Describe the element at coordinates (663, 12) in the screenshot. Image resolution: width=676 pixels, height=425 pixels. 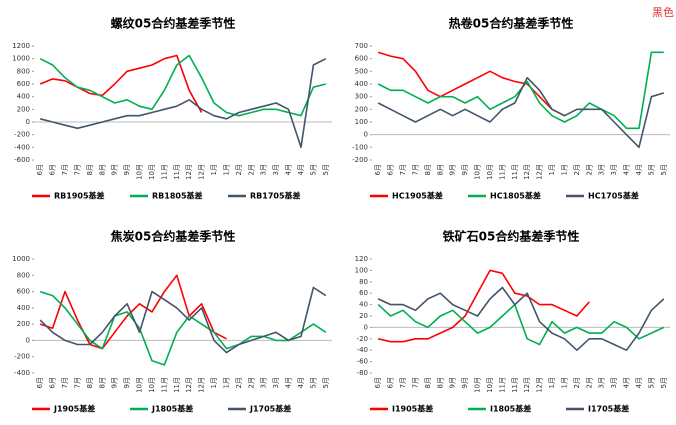
I see `corner-label: 黑色` at that location.